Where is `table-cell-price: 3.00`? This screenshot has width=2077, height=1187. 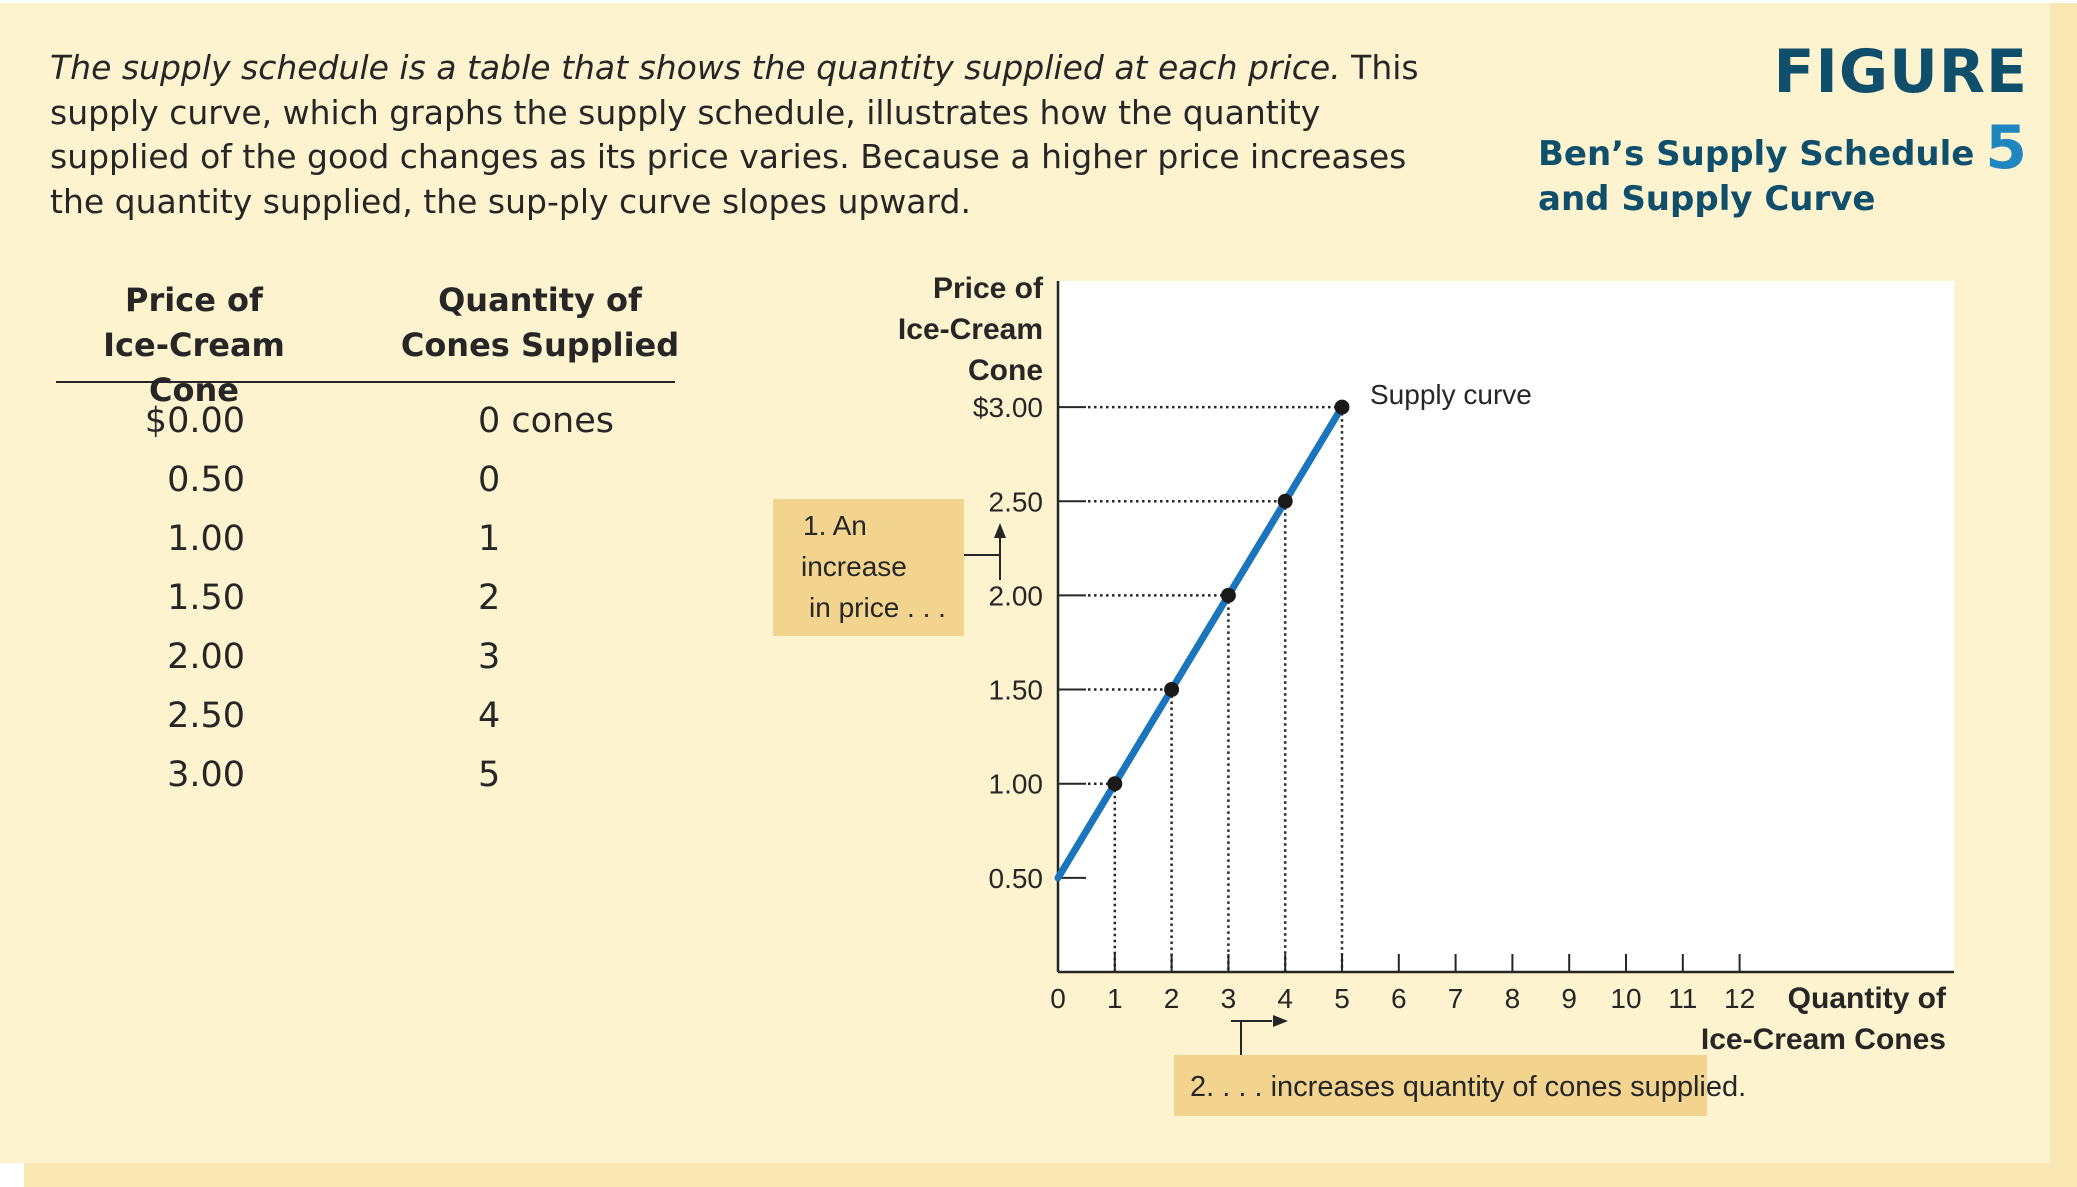 table-cell-price: 3.00 is located at coordinates (206, 775).